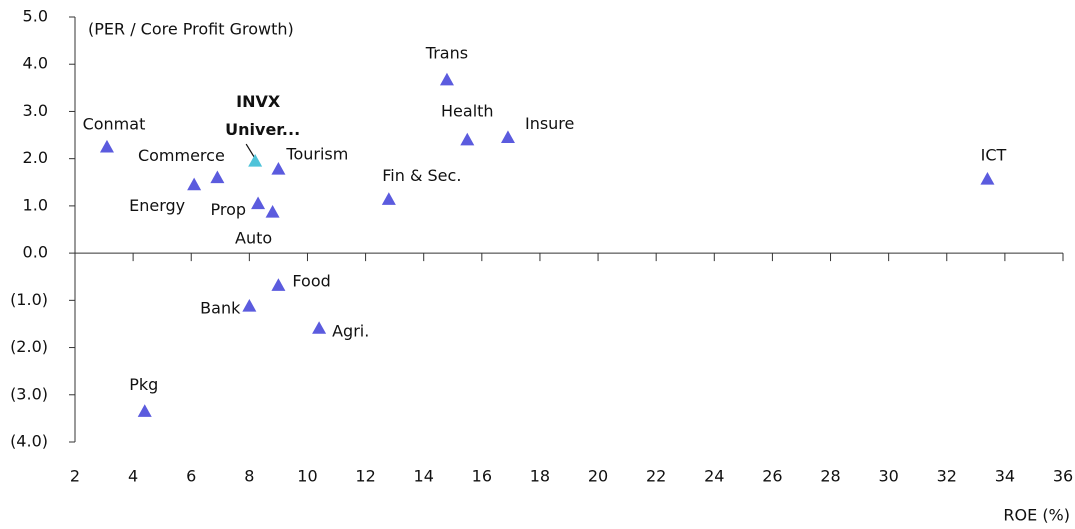  Describe the element at coordinates (1005, 476) in the screenshot. I see `x-tick-label: 34` at that location.